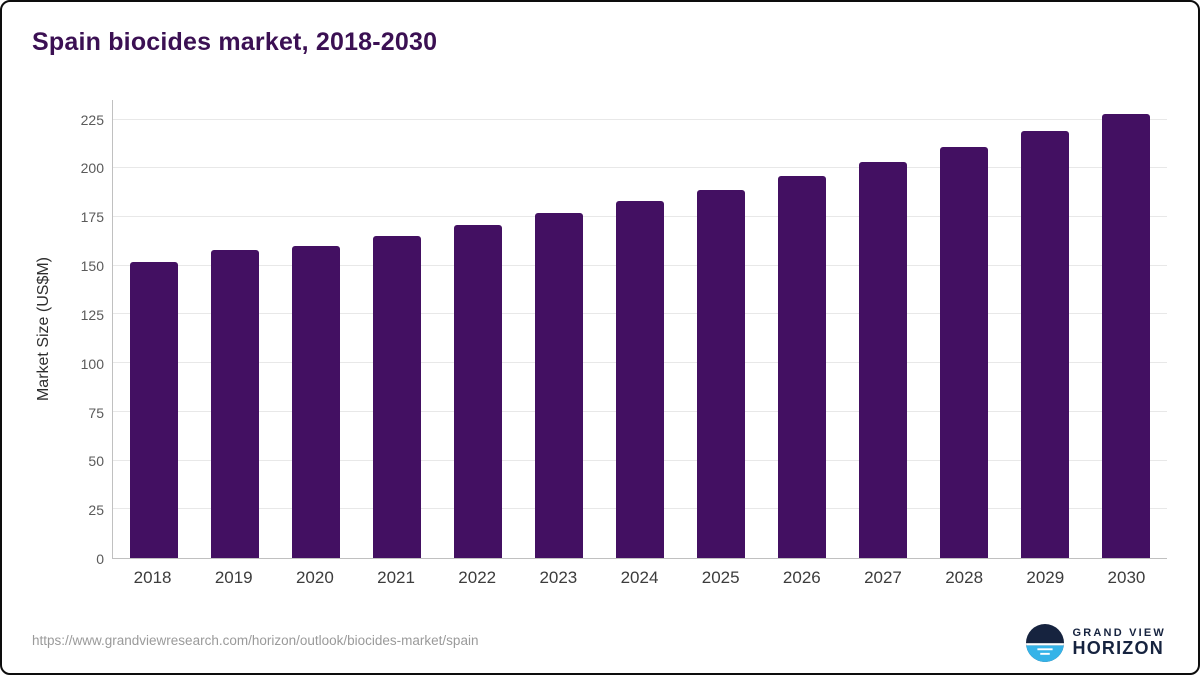  What do you see at coordinates (315, 402) in the screenshot?
I see `bar-2020` at bounding box center [315, 402].